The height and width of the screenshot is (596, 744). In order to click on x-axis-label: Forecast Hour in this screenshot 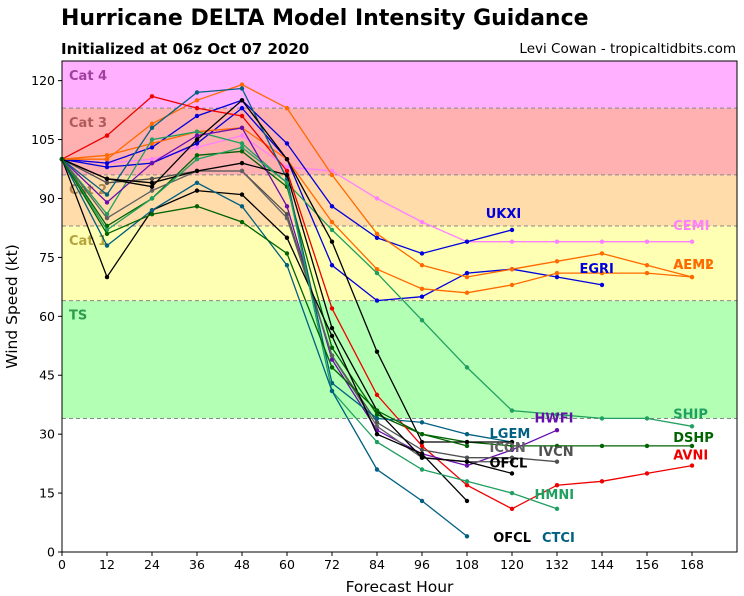, I will do `click(400, 587)`.